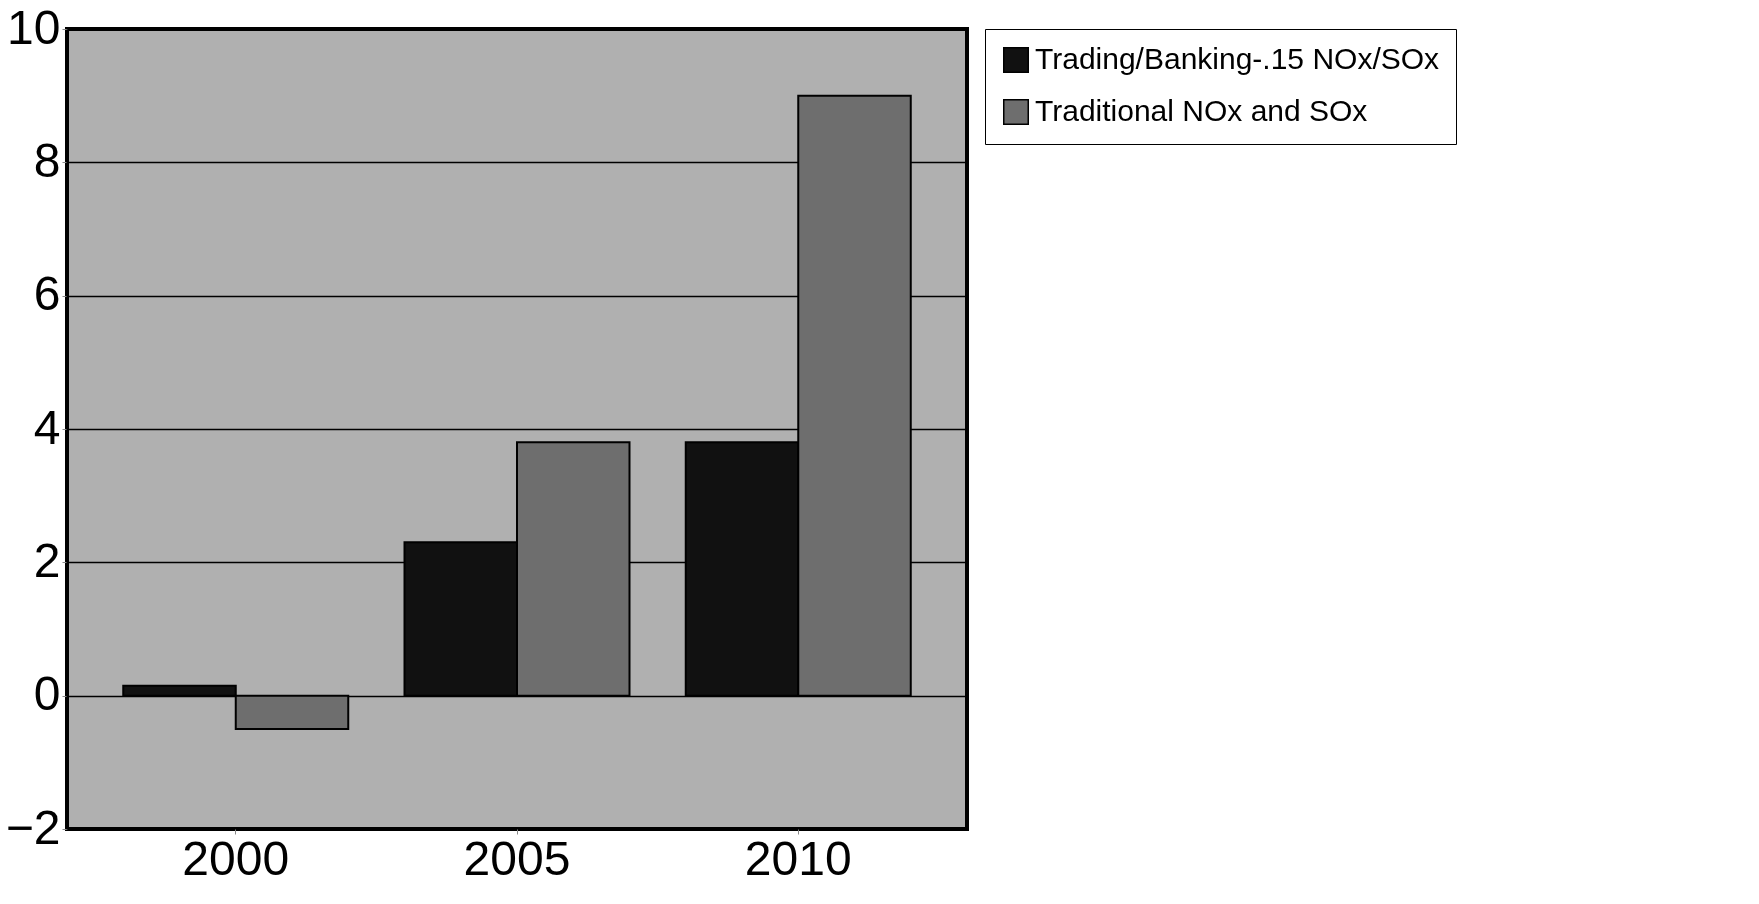 Image resolution: width=1759 pixels, height=904 pixels. What do you see at coordinates (33, 827) in the screenshot?
I see `y-tick-label: −2` at bounding box center [33, 827].